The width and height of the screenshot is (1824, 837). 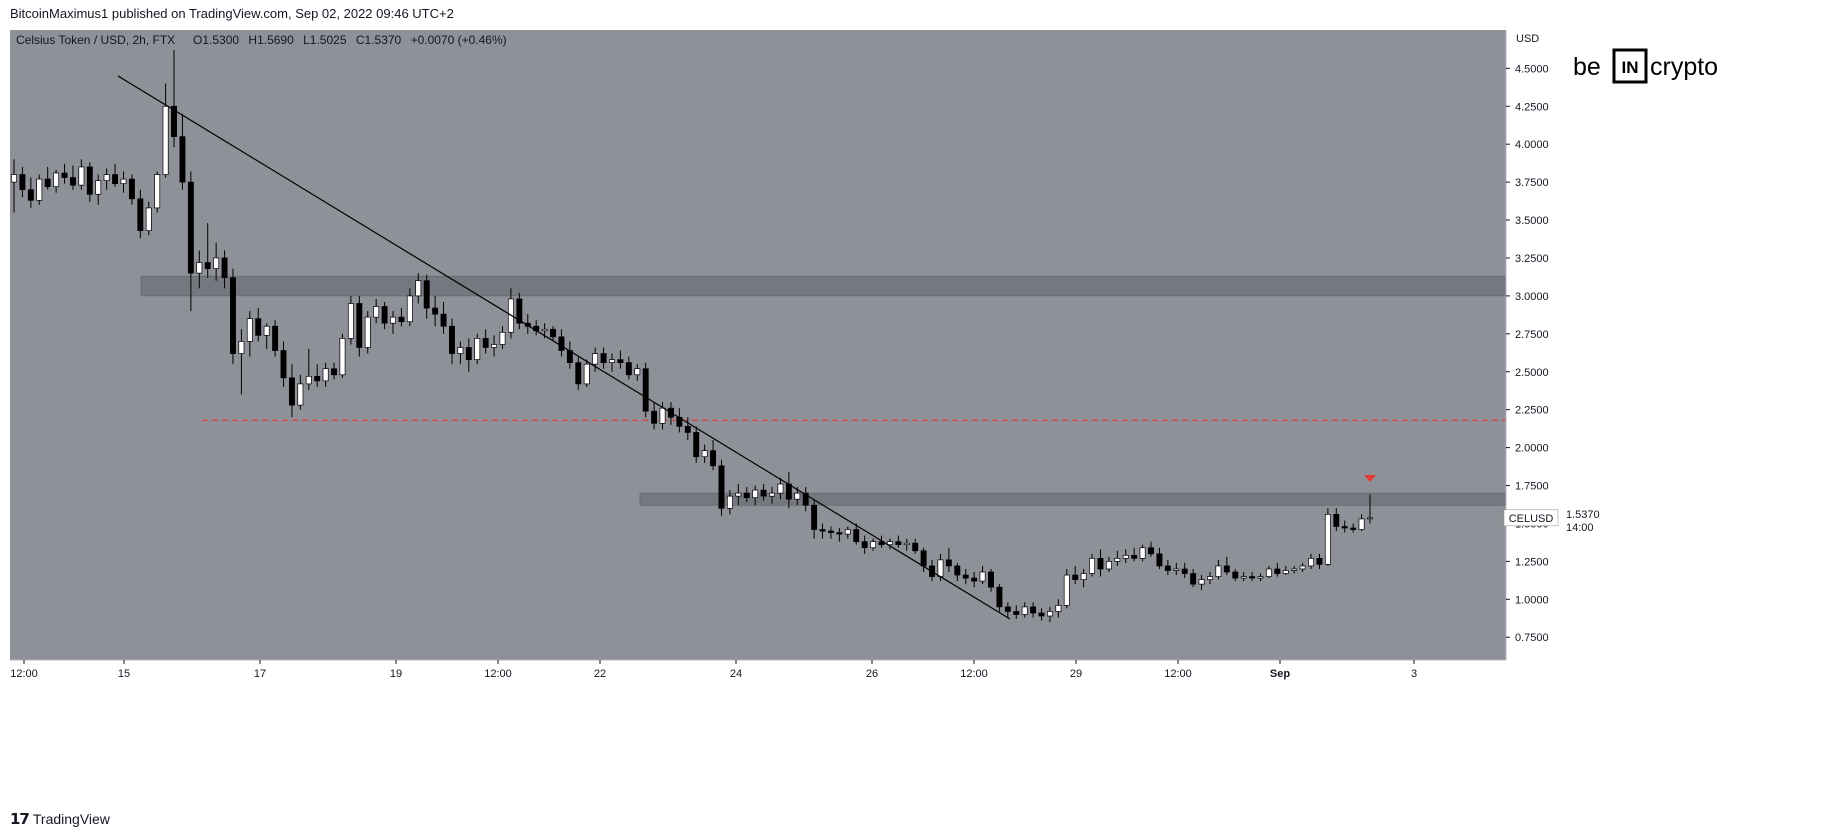 I want to click on price-tag-value: 1.5370, so click(x=1583, y=515).